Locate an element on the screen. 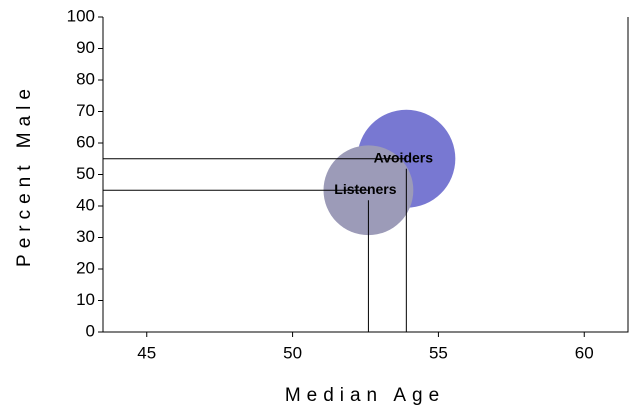  y-tick-label: 70 is located at coordinates (85, 110).